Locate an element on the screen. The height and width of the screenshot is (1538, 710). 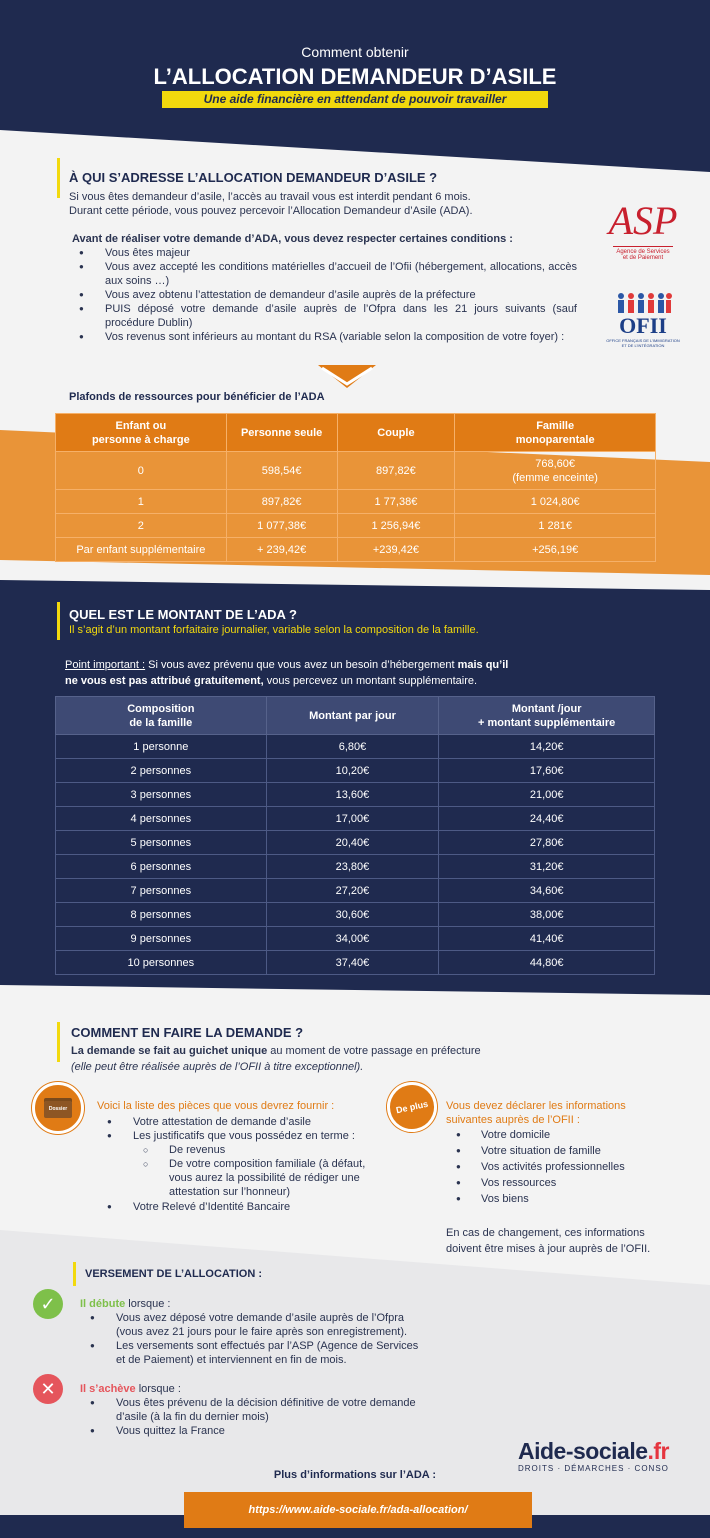
table-cell: 3 personnes is located at coordinates (161, 794).